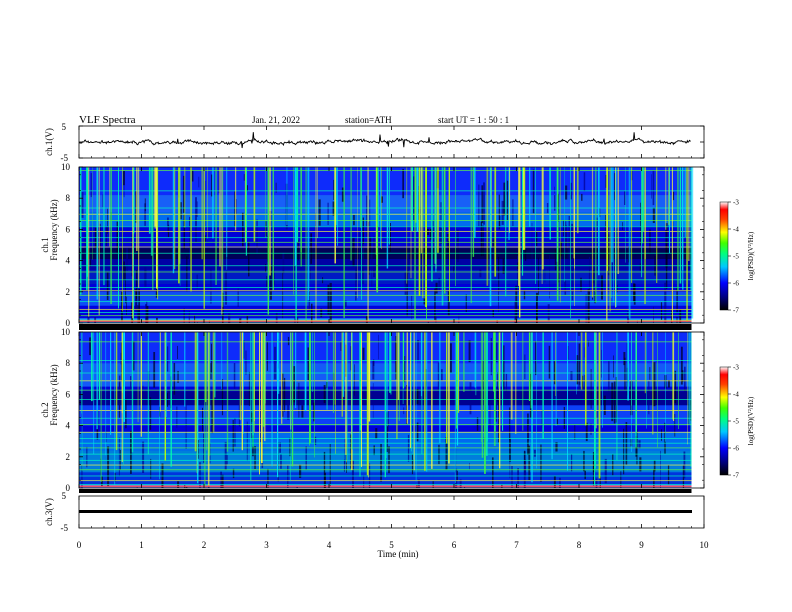 The width and height of the screenshot is (792, 612). What do you see at coordinates (473, 120) in the screenshot?
I see `start-time-label: start UT = 1 : 50 : 1` at bounding box center [473, 120].